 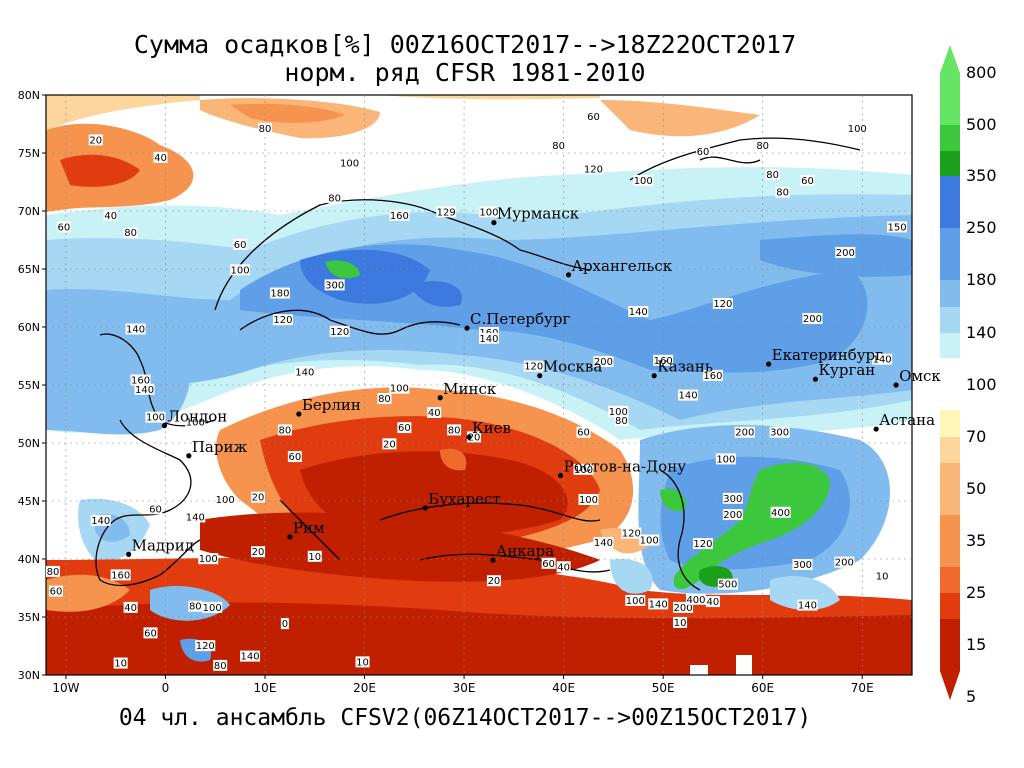 I want to click on contour-label: 0, so click(x=285, y=624).